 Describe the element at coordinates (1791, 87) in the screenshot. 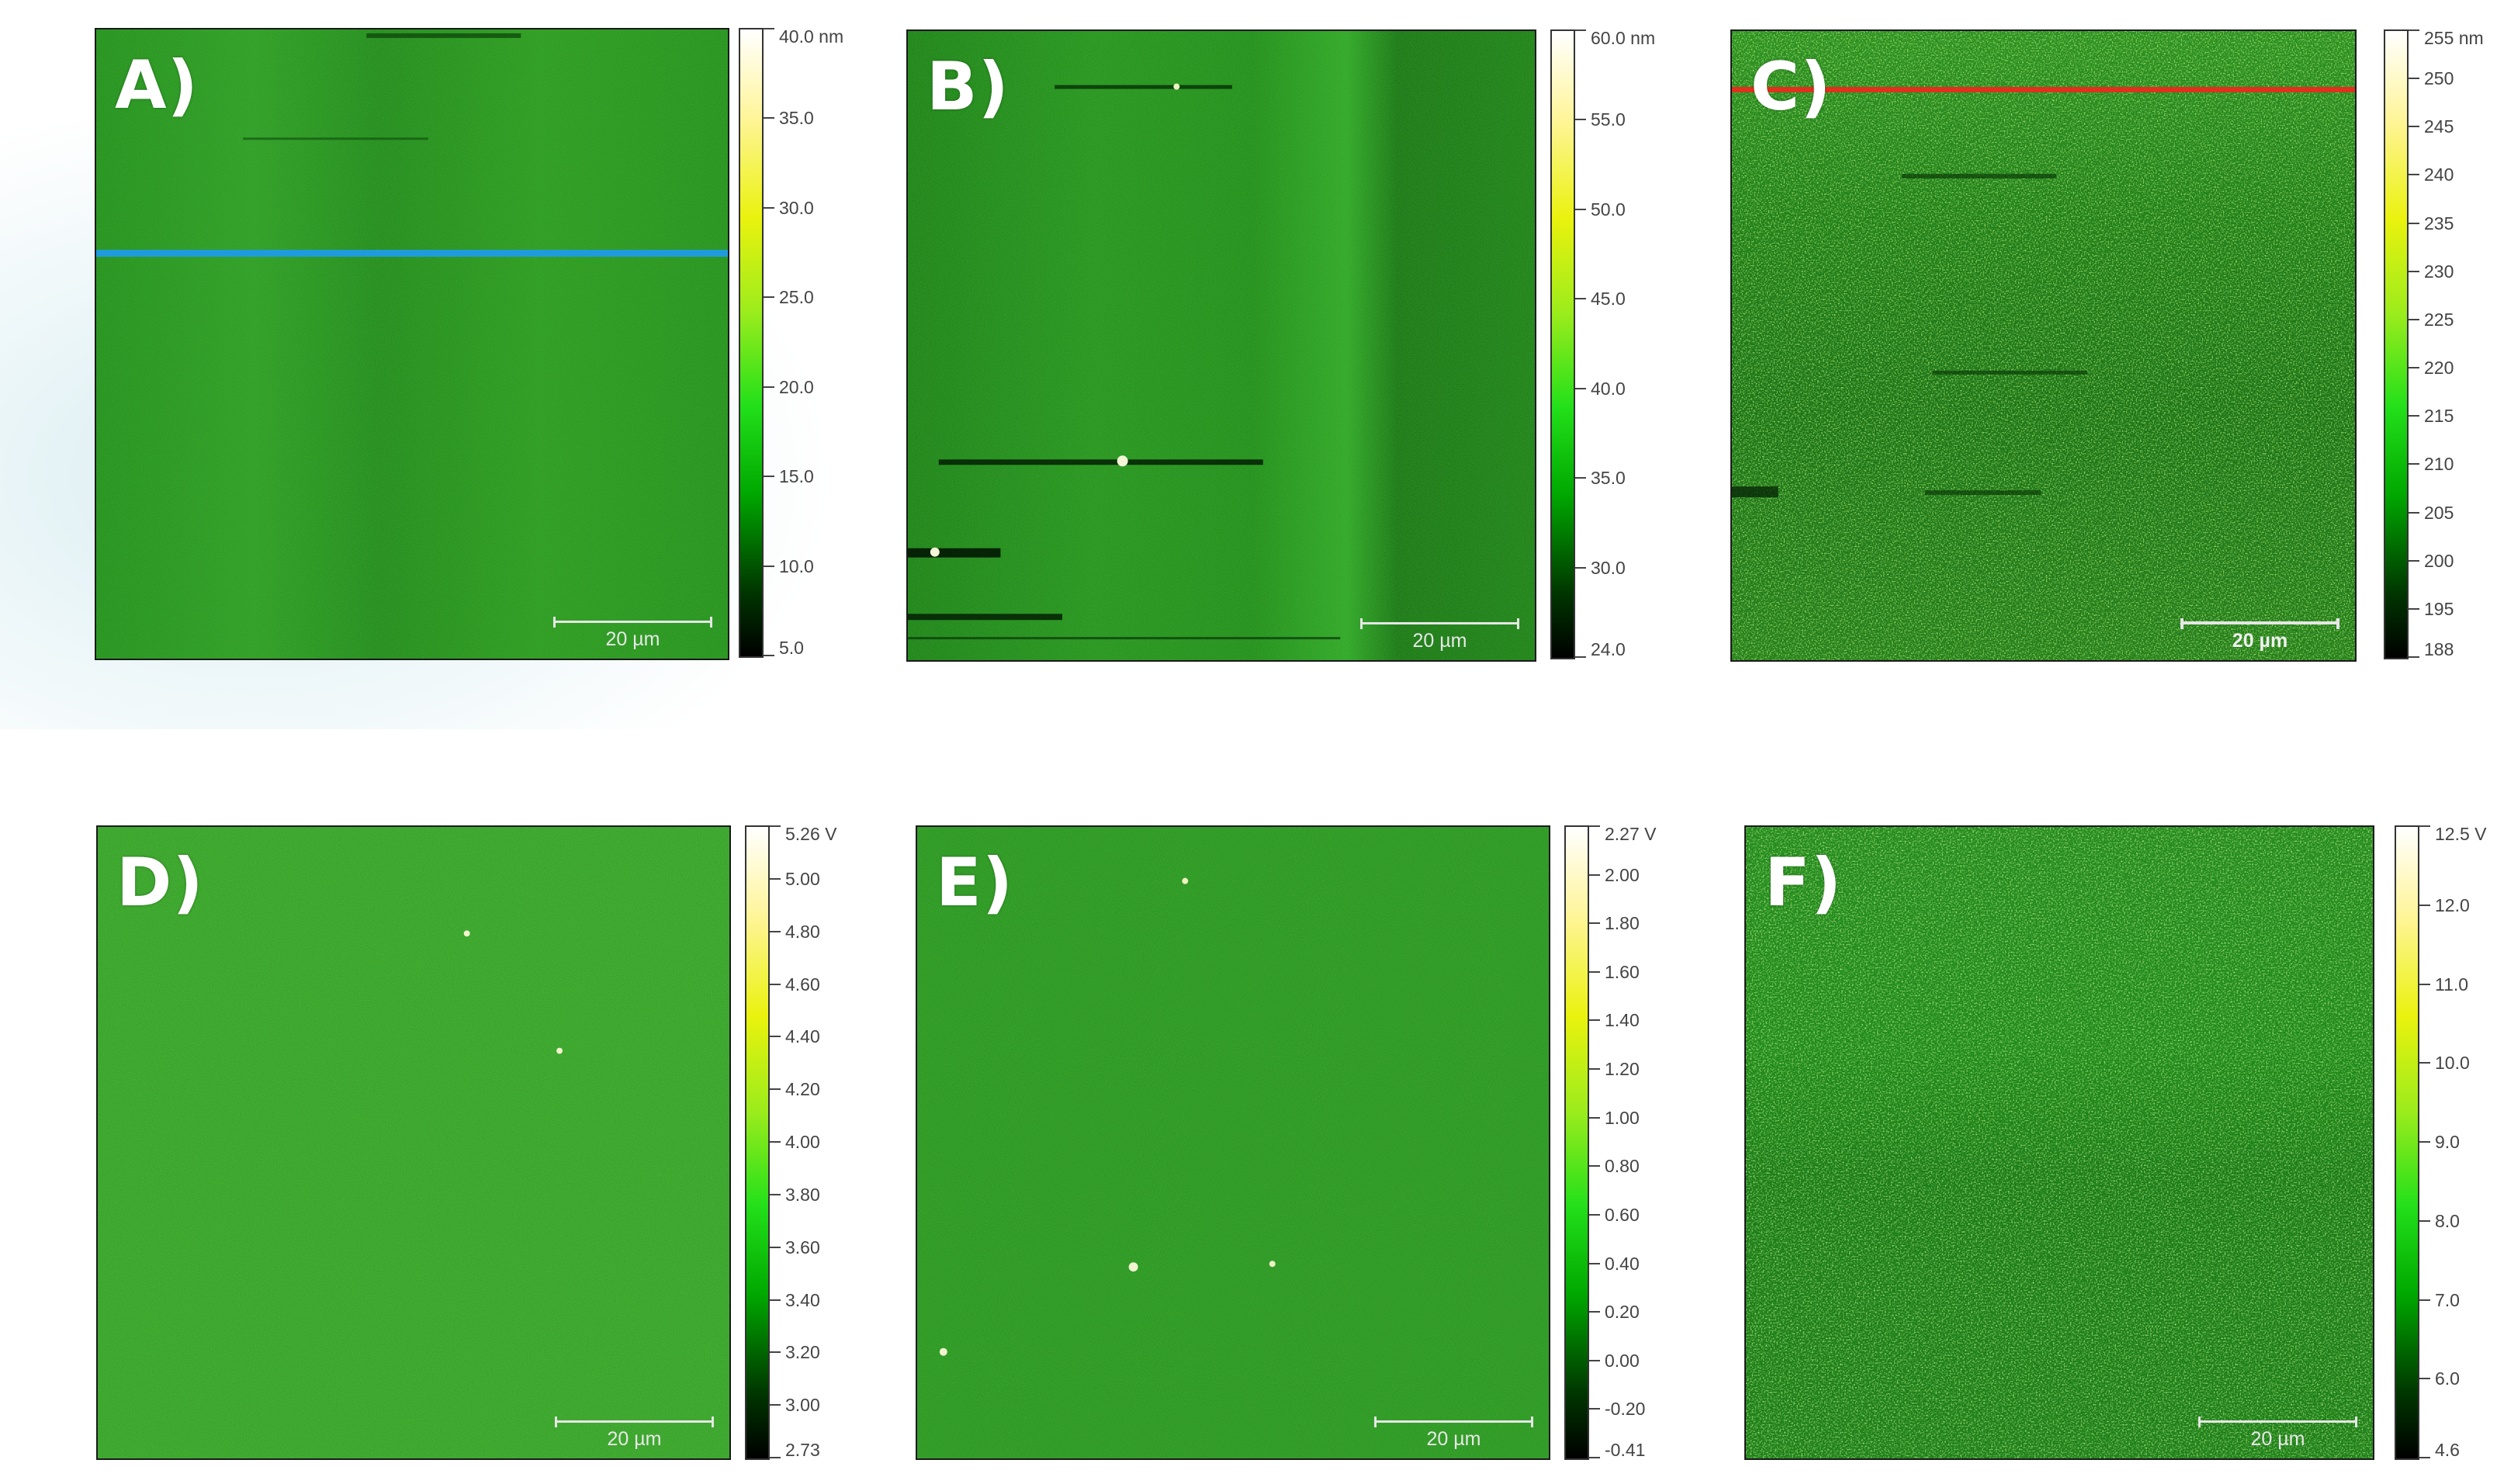

I see `panel-label-c: C)` at that location.